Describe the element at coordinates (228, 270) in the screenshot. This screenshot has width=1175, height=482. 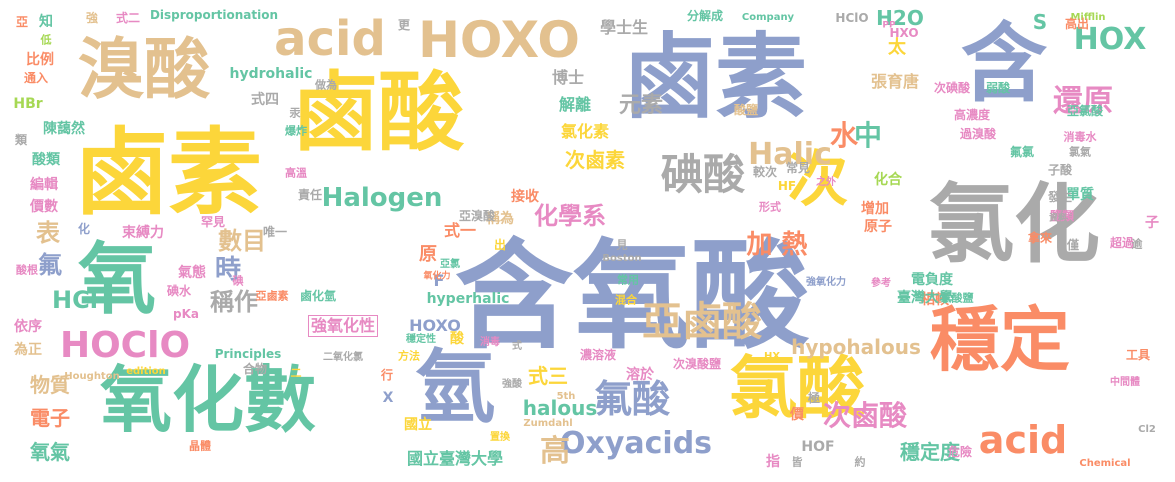
I see `word: 時` at that location.